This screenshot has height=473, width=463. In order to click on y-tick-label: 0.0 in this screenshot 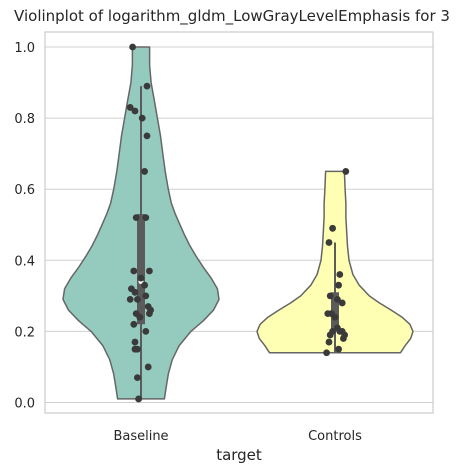, I will do `click(24, 404)`.